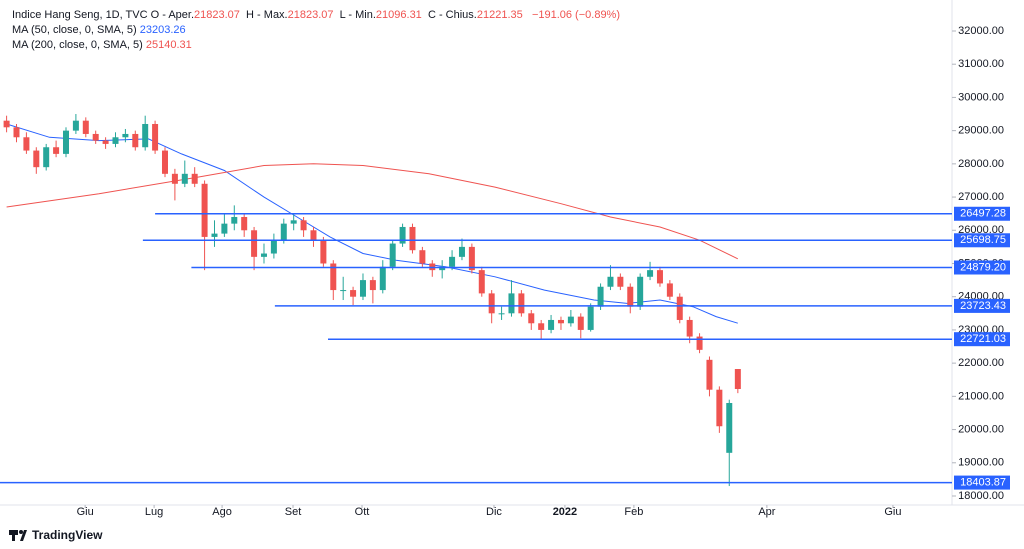 The width and height of the screenshot is (1024, 549). I want to click on ohlc-name: Chius., so click(461, 15).